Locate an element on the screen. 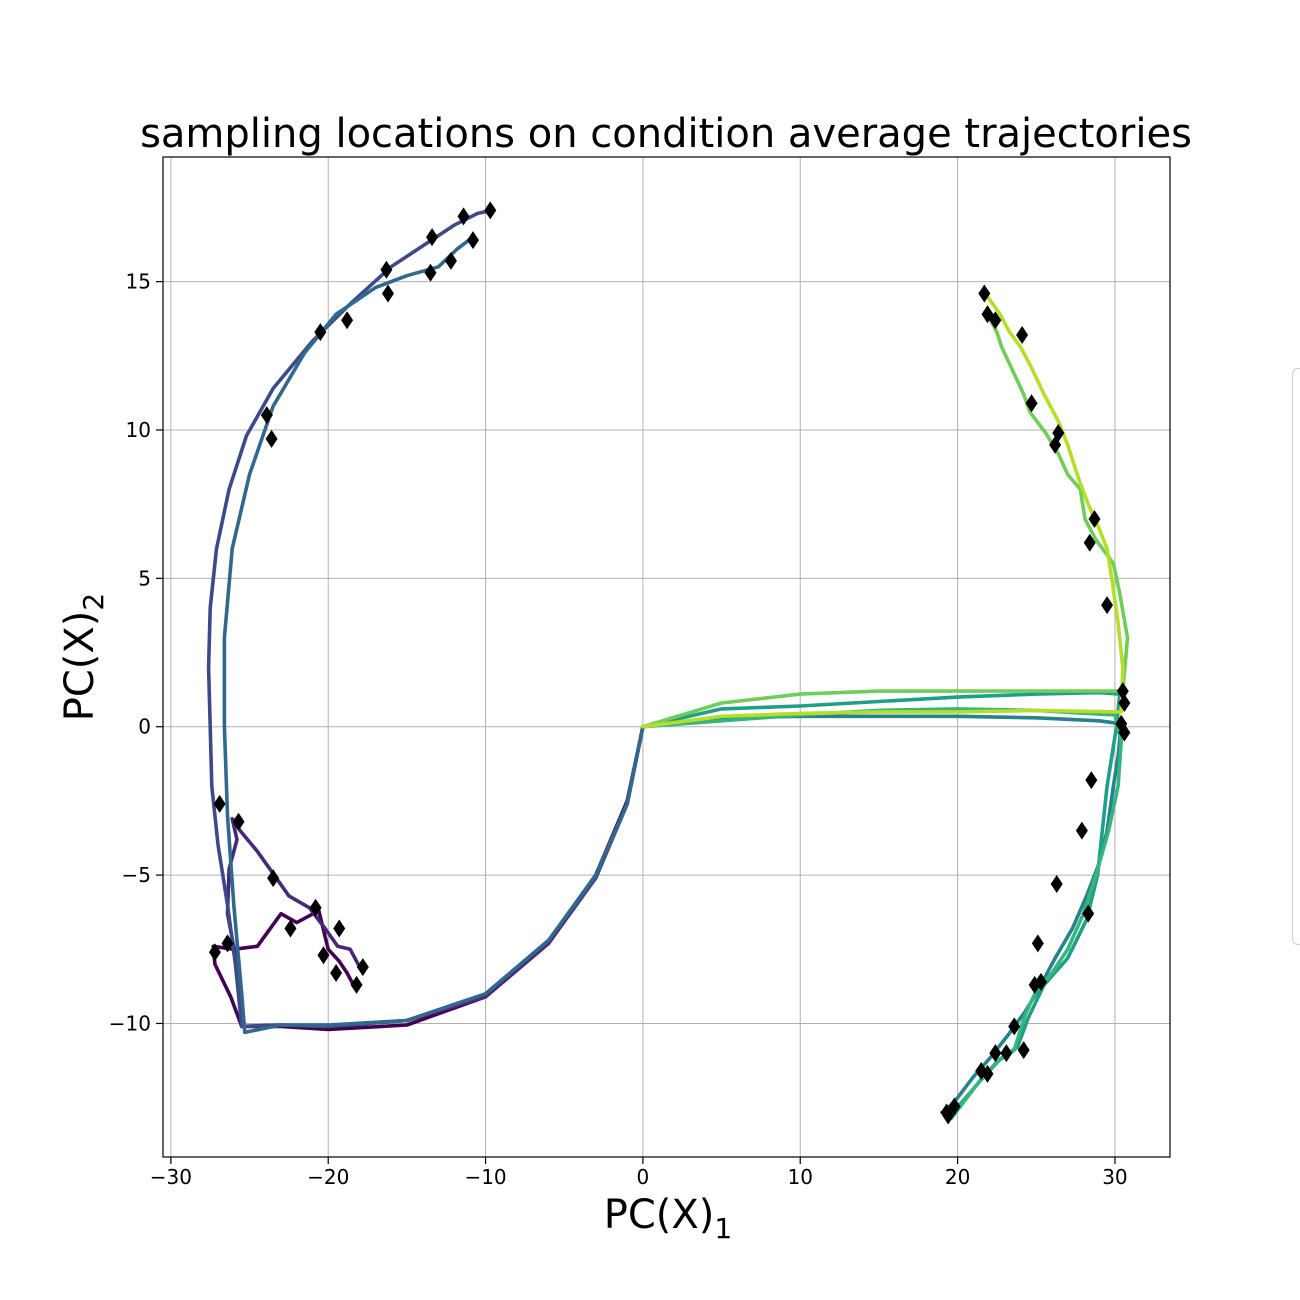  x-tick-label: 20 is located at coordinates (957, 1177).